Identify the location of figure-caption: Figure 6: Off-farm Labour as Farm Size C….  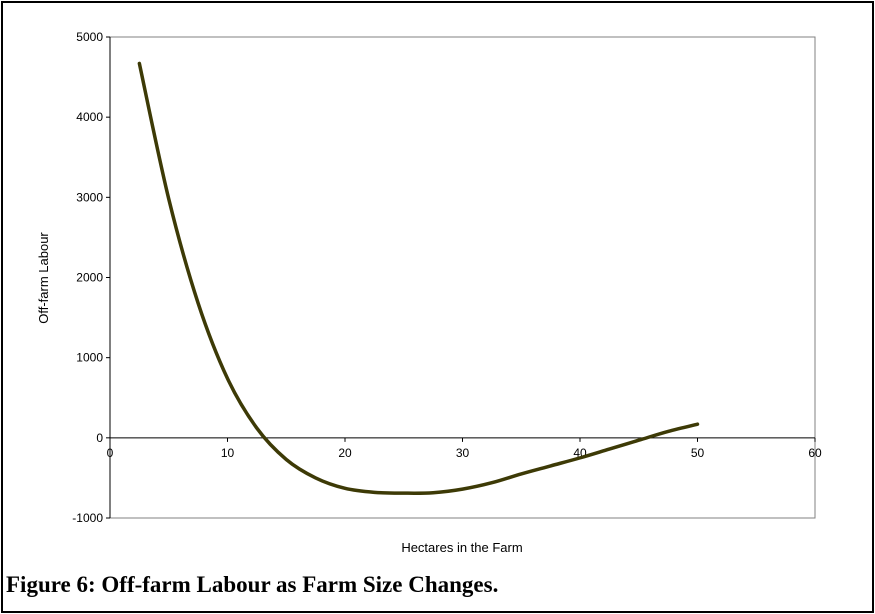
(252, 584).